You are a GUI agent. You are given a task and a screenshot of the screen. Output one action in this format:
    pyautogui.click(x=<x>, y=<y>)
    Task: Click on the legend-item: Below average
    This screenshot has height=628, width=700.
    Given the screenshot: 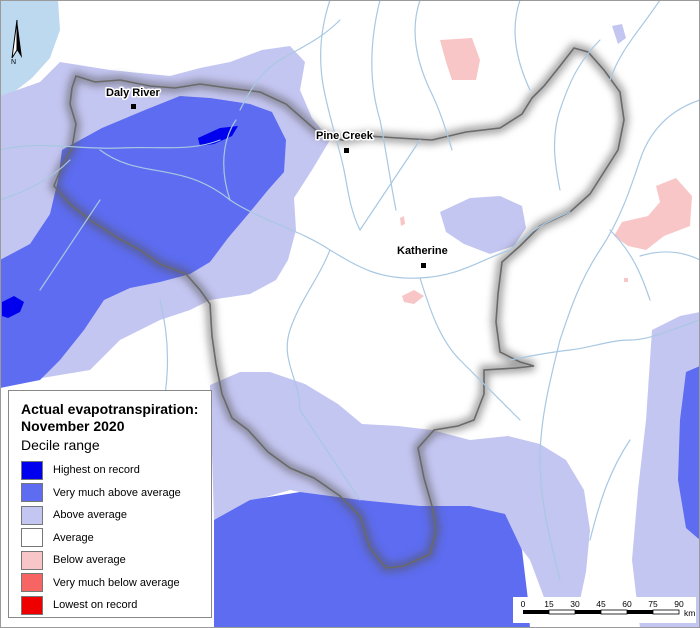 What is the action you would take?
    pyautogui.click(x=111, y=560)
    